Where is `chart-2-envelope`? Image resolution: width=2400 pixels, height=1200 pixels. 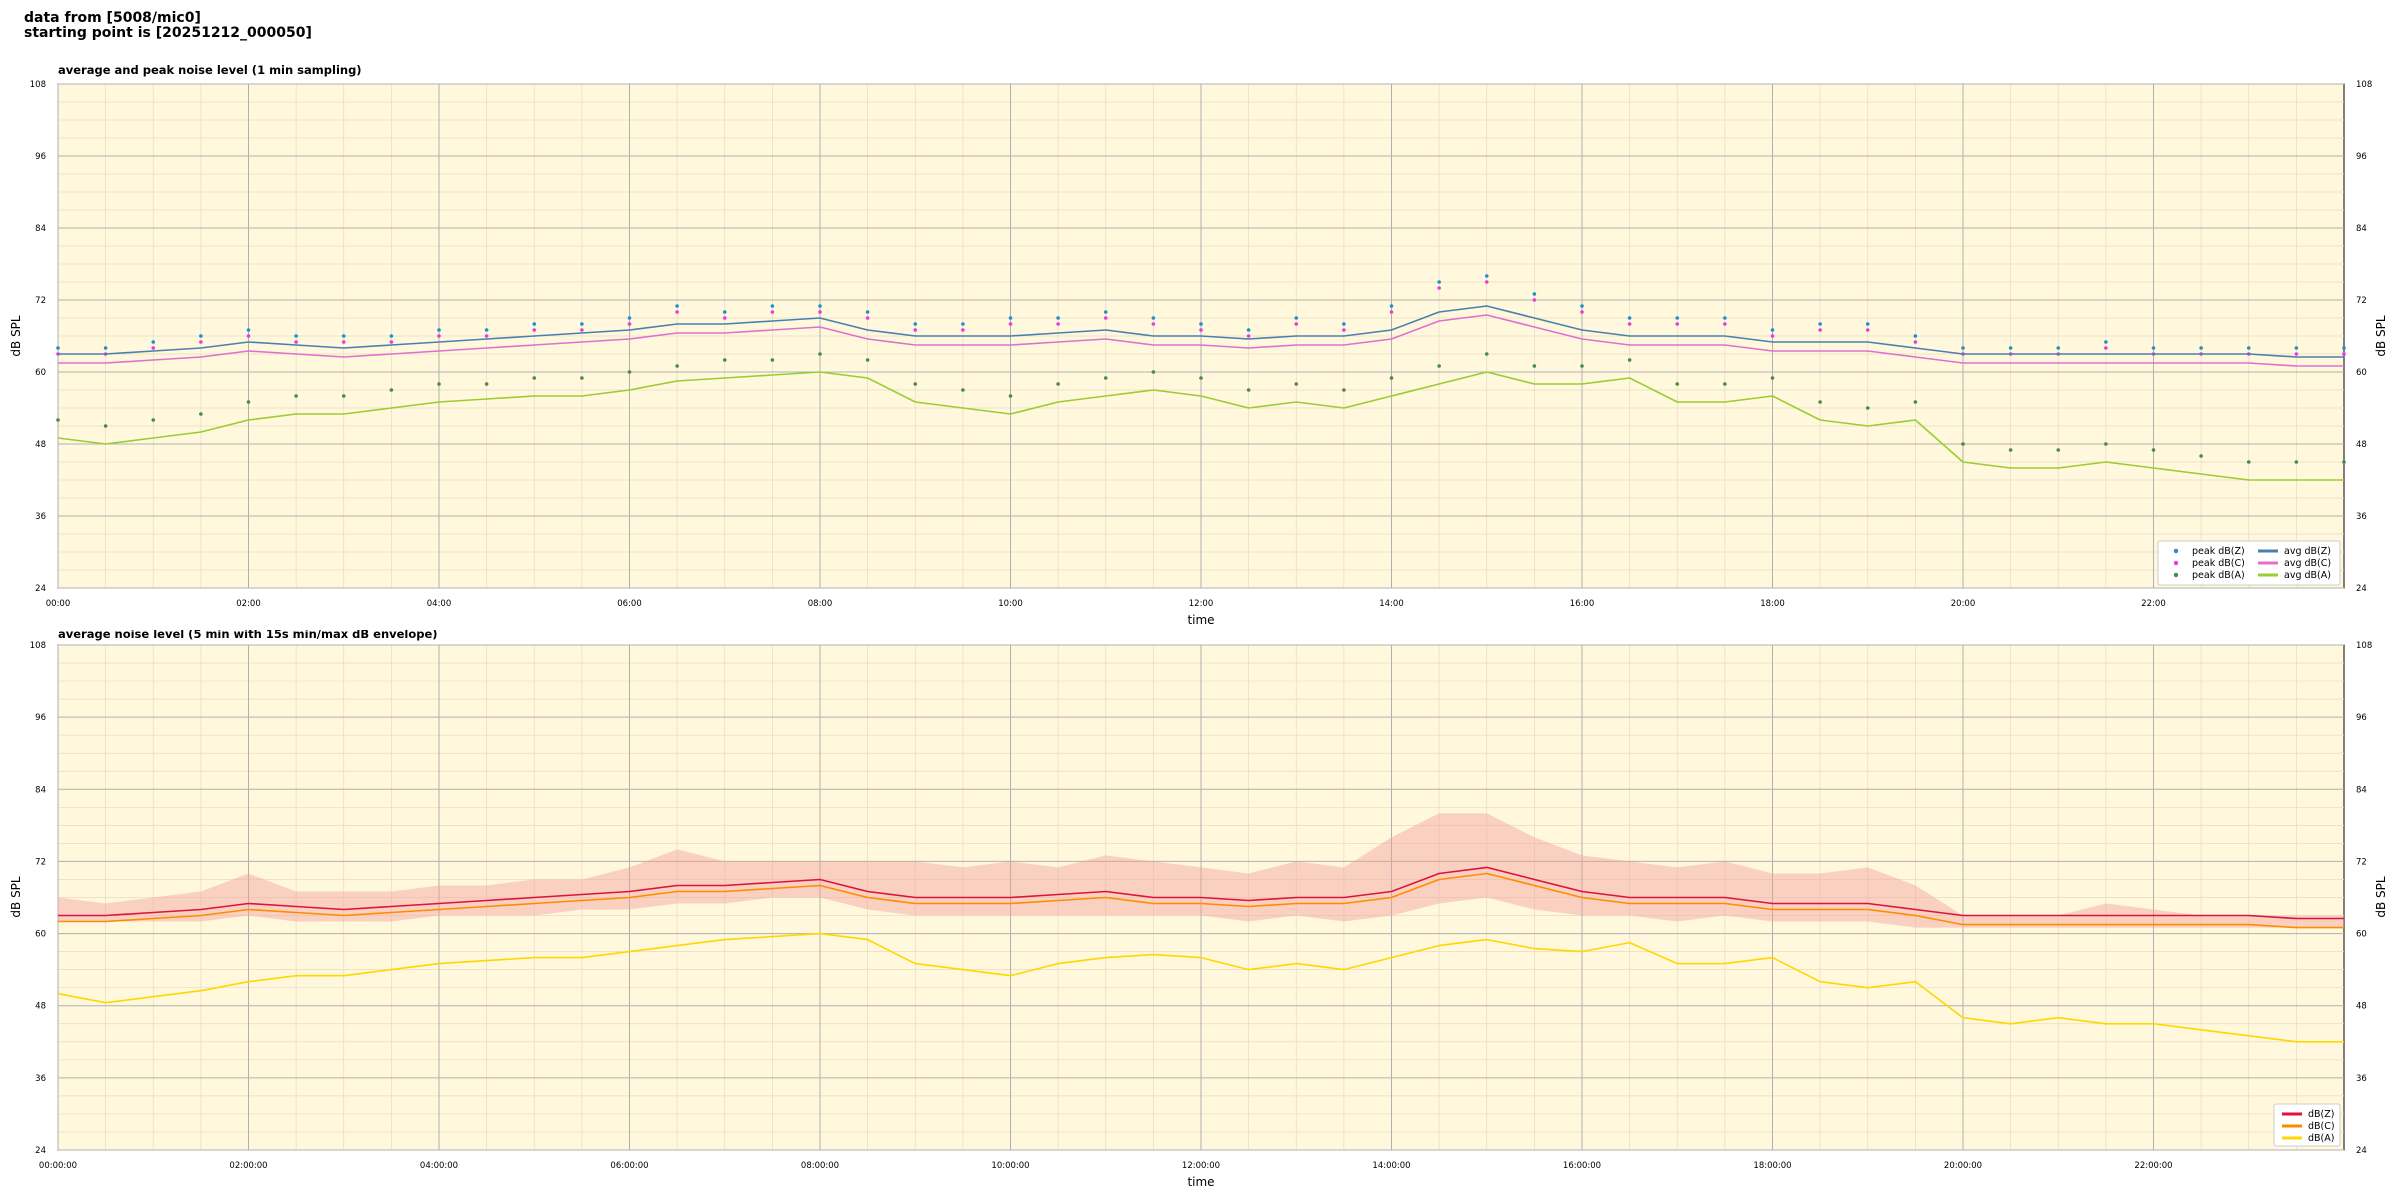 chart-2-envelope is located at coordinates (1201, 870).